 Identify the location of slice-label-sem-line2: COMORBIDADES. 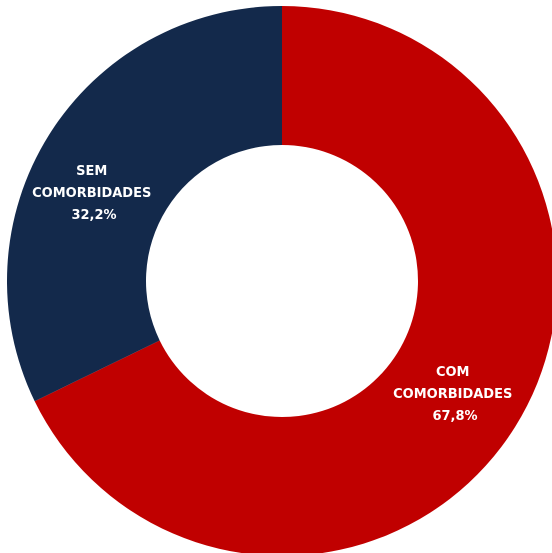
(91, 193).